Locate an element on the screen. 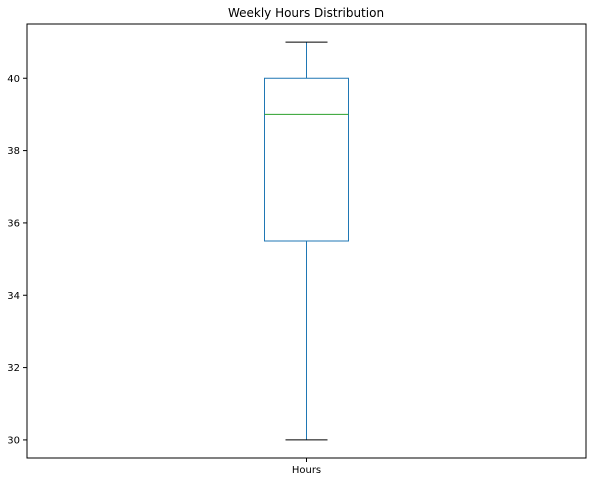 The width and height of the screenshot is (592, 482). x-tick-label: Hours is located at coordinates (306, 470).